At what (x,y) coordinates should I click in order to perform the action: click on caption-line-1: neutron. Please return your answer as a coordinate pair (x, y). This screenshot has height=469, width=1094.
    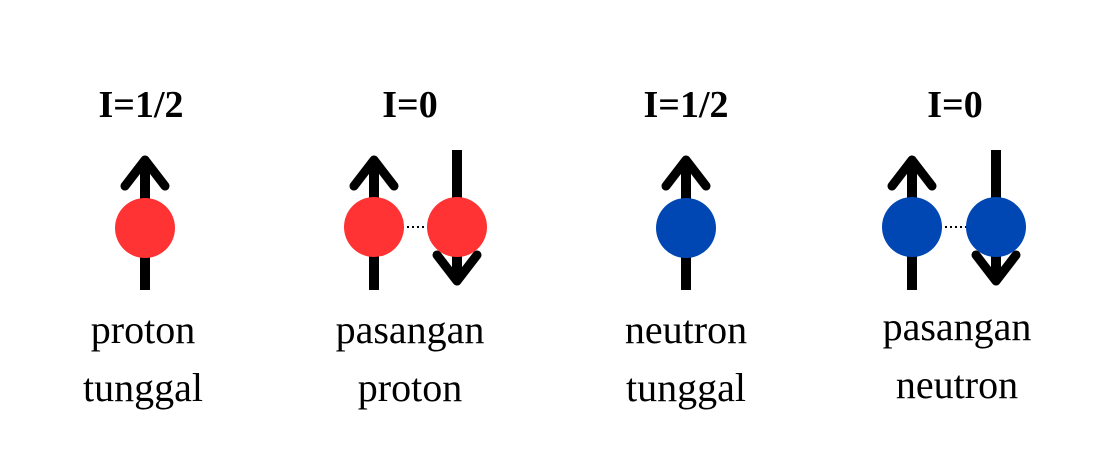
    Looking at the image, I should click on (686, 329).